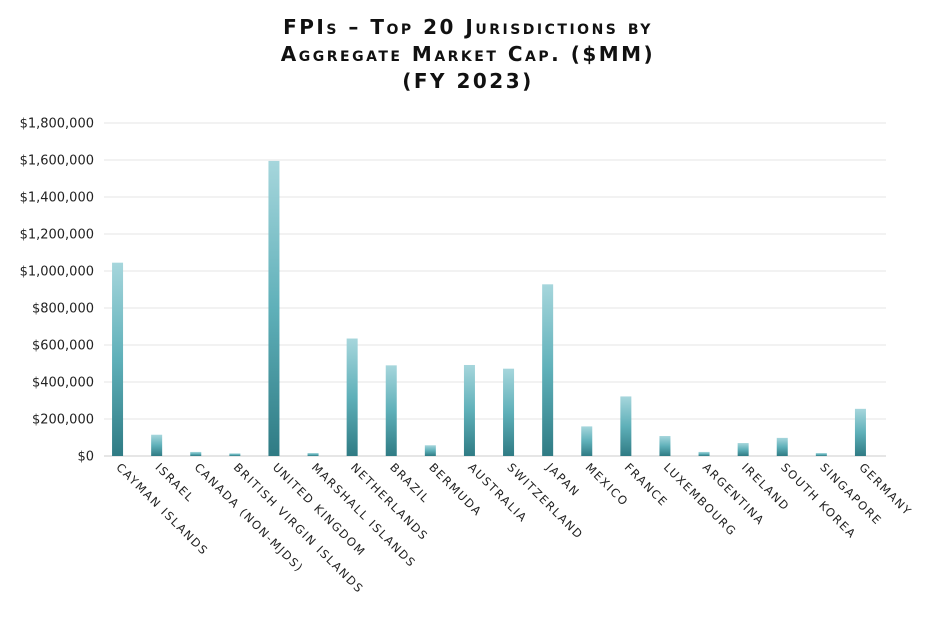 The image size is (936, 624). What do you see at coordinates (63, 309) in the screenshot?
I see `y-tick-label: $800,000` at bounding box center [63, 309].